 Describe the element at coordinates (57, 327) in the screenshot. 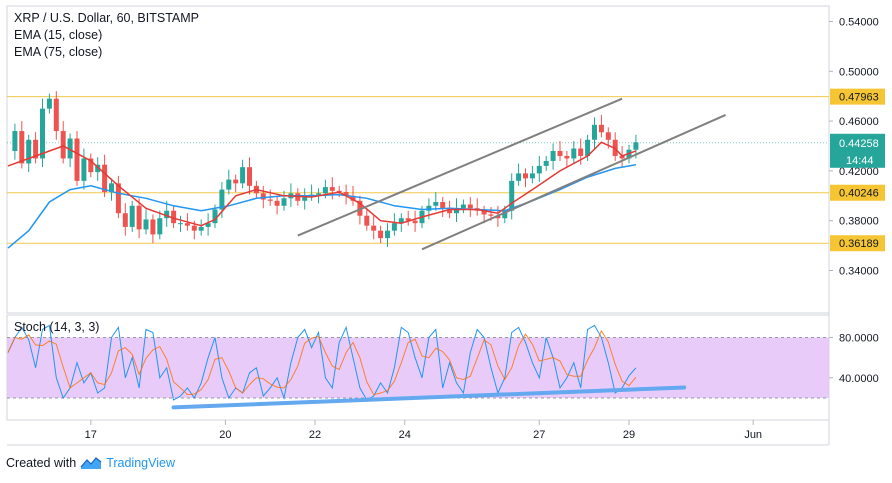

I see `stoch-label: Stoch (14, 3, 3)` at that location.